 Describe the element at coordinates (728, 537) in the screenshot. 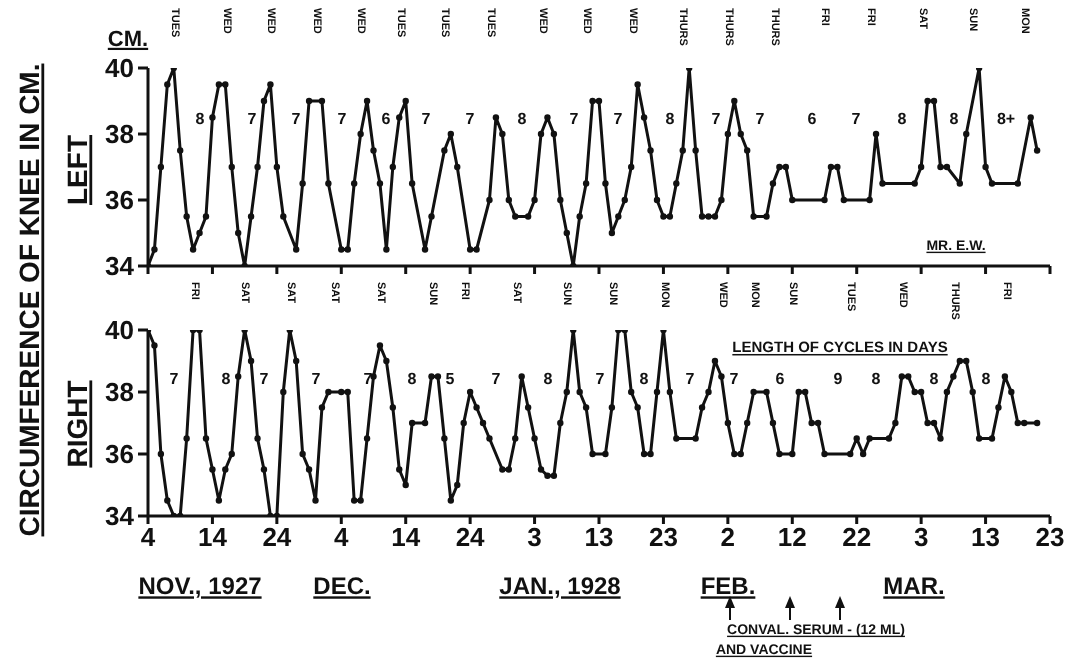

I see `x-tick-label: 2` at that location.